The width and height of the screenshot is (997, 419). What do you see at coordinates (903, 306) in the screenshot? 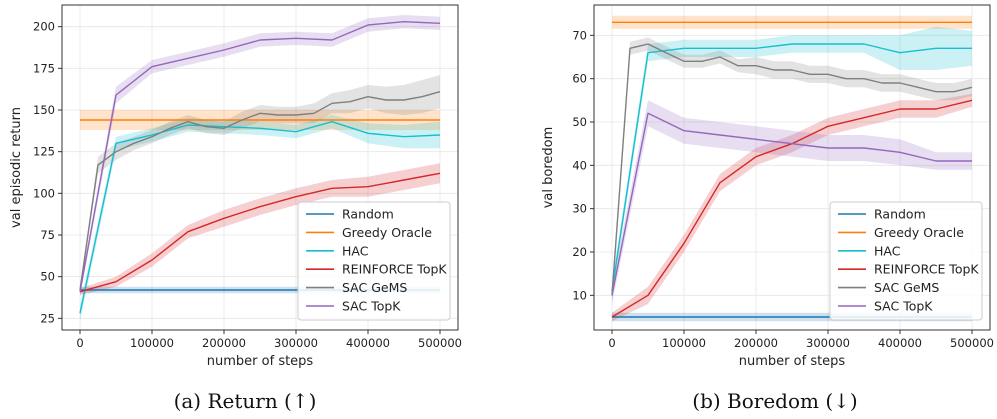
I see `chart-1-legend-label-sac-topk: SAC TopK` at bounding box center [903, 306].